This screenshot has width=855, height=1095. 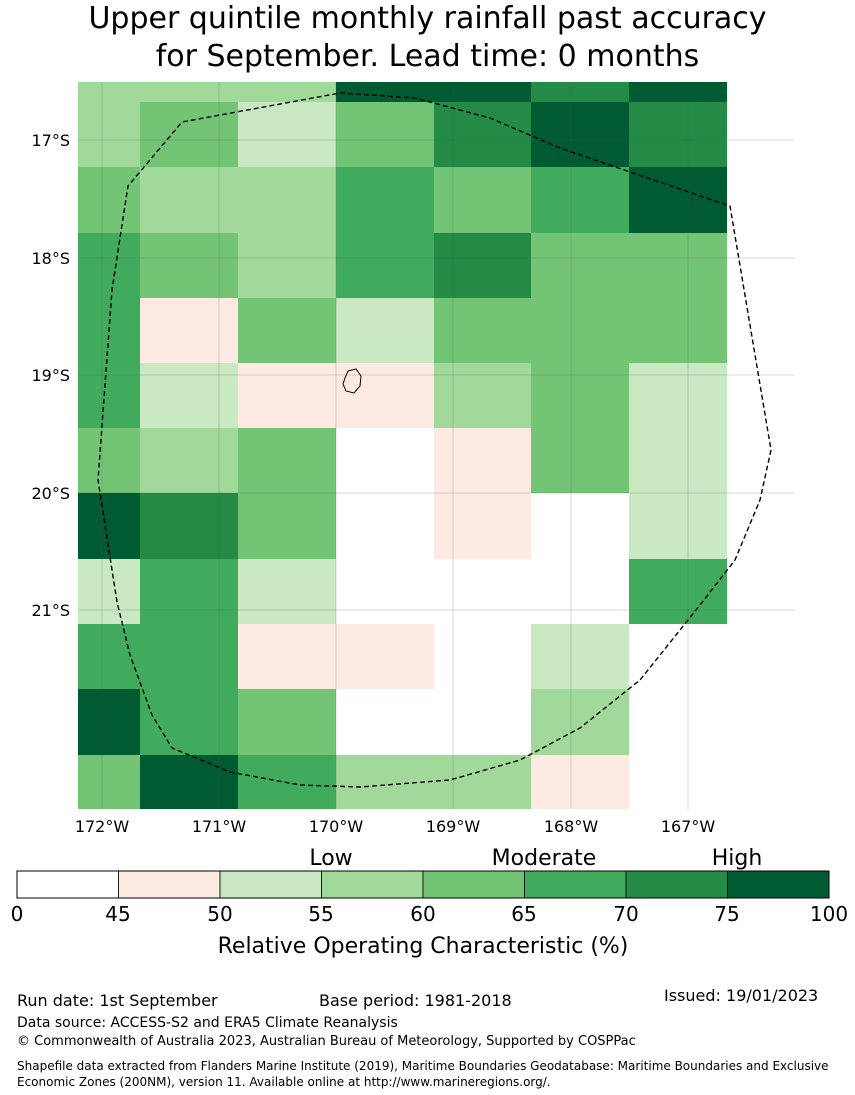 What do you see at coordinates (688, 826) in the screenshot?
I see `lon-label-167w: 167°W` at bounding box center [688, 826].